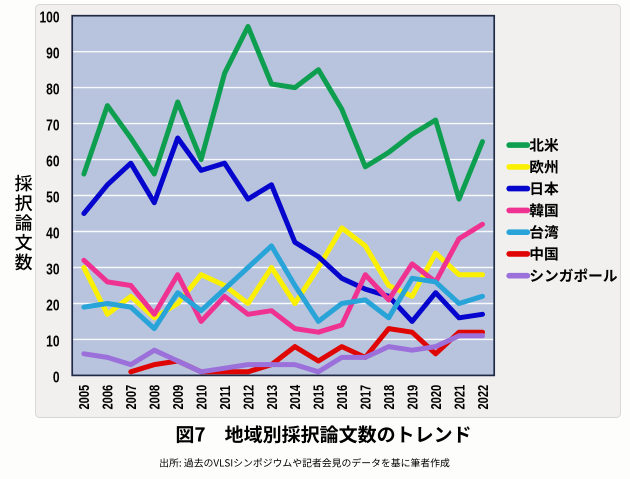 The width and height of the screenshot is (630, 479). What do you see at coordinates (53, 197) in the screenshot?
I see `svg-text: 50` at bounding box center [53, 197].